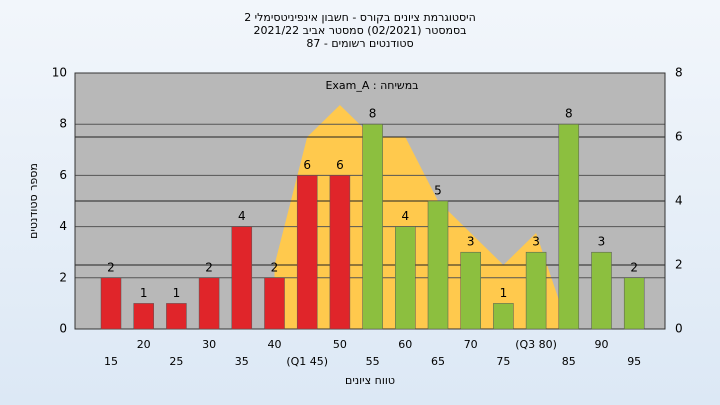 This screenshot has height=405, width=720. Describe the element at coordinates (370, 380) in the screenshot. I see `x-axis-label: טווח ציונים` at that location.